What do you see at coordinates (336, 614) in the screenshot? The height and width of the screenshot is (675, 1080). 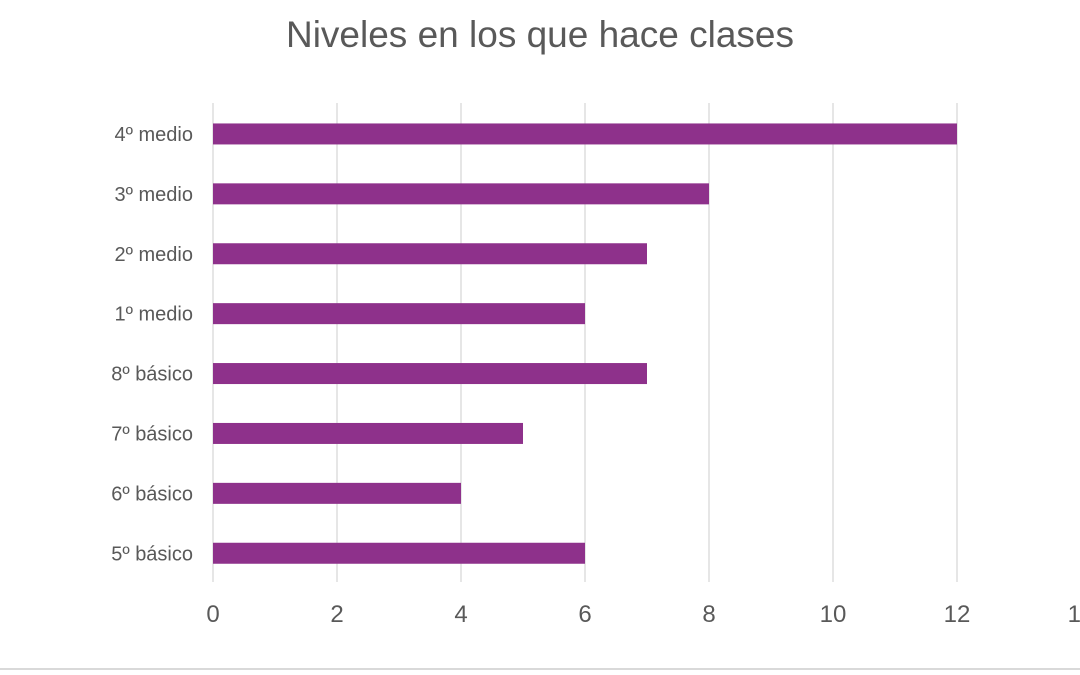 I see `x-tick-label: 2` at bounding box center [336, 614].